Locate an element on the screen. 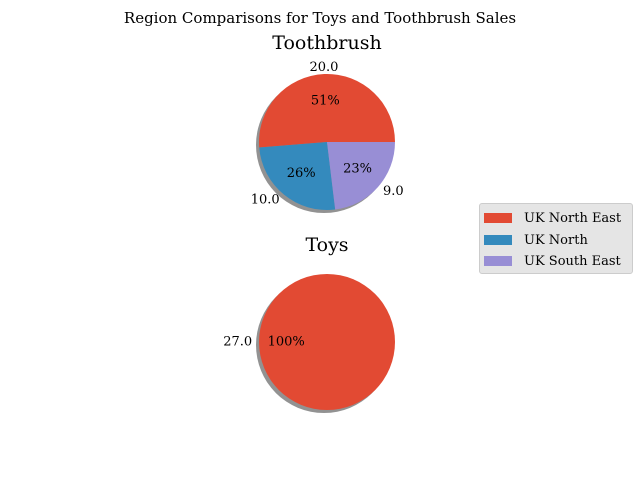 The image size is (640, 480). legend-item-uk-north: UK North is located at coordinates (536, 240).